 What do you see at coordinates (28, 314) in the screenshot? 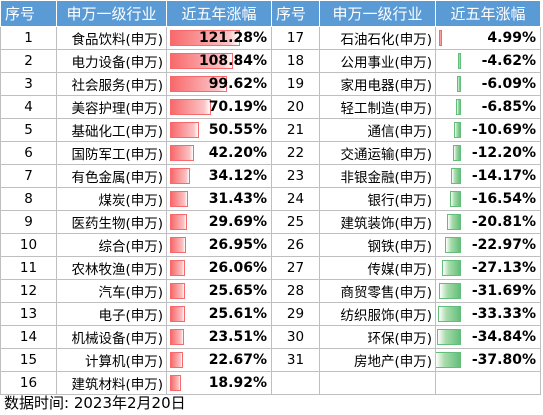
I see `row-index: 13` at bounding box center [28, 314].